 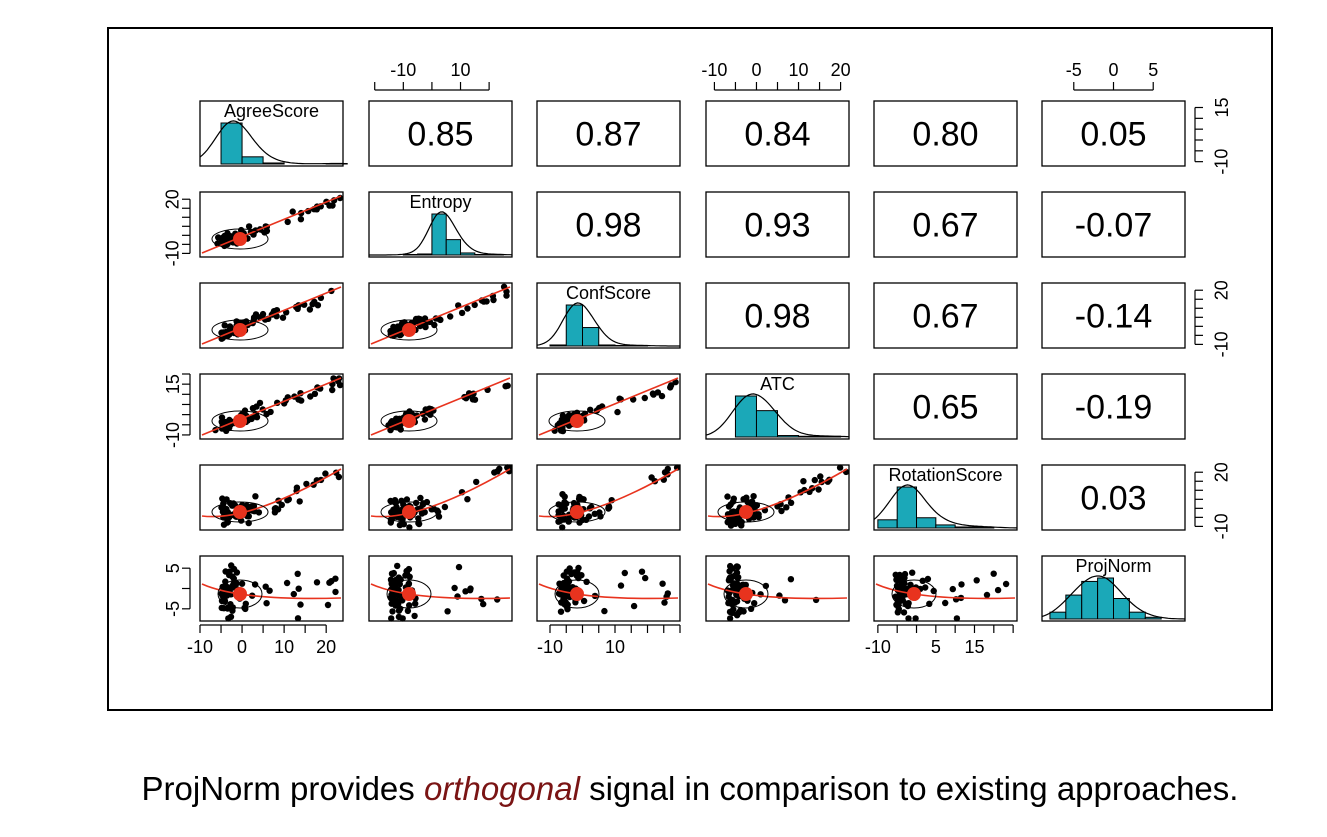 What do you see at coordinates (1113, 224) in the screenshot?
I see `panel-box-r1-c5` at bounding box center [1113, 224].